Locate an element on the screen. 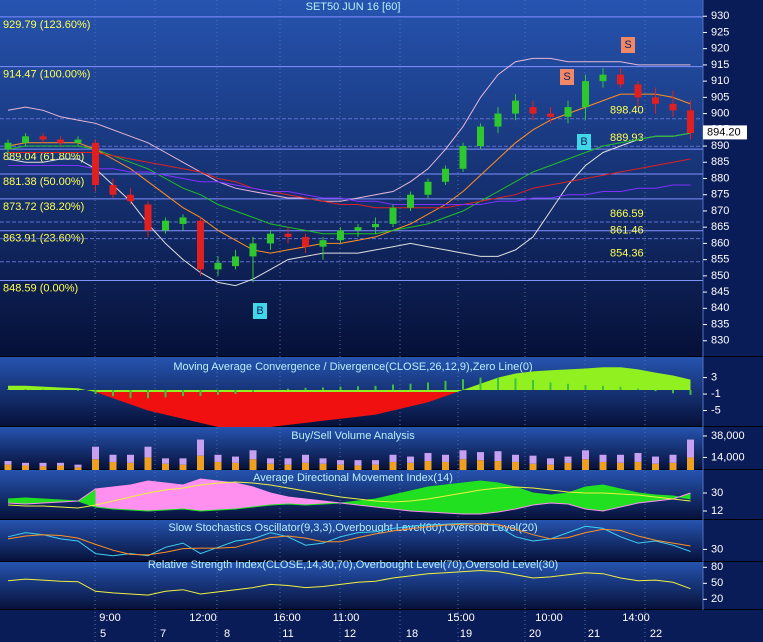 The height and width of the screenshot is (642, 763). time-axis-background is located at coordinates (381, 626).